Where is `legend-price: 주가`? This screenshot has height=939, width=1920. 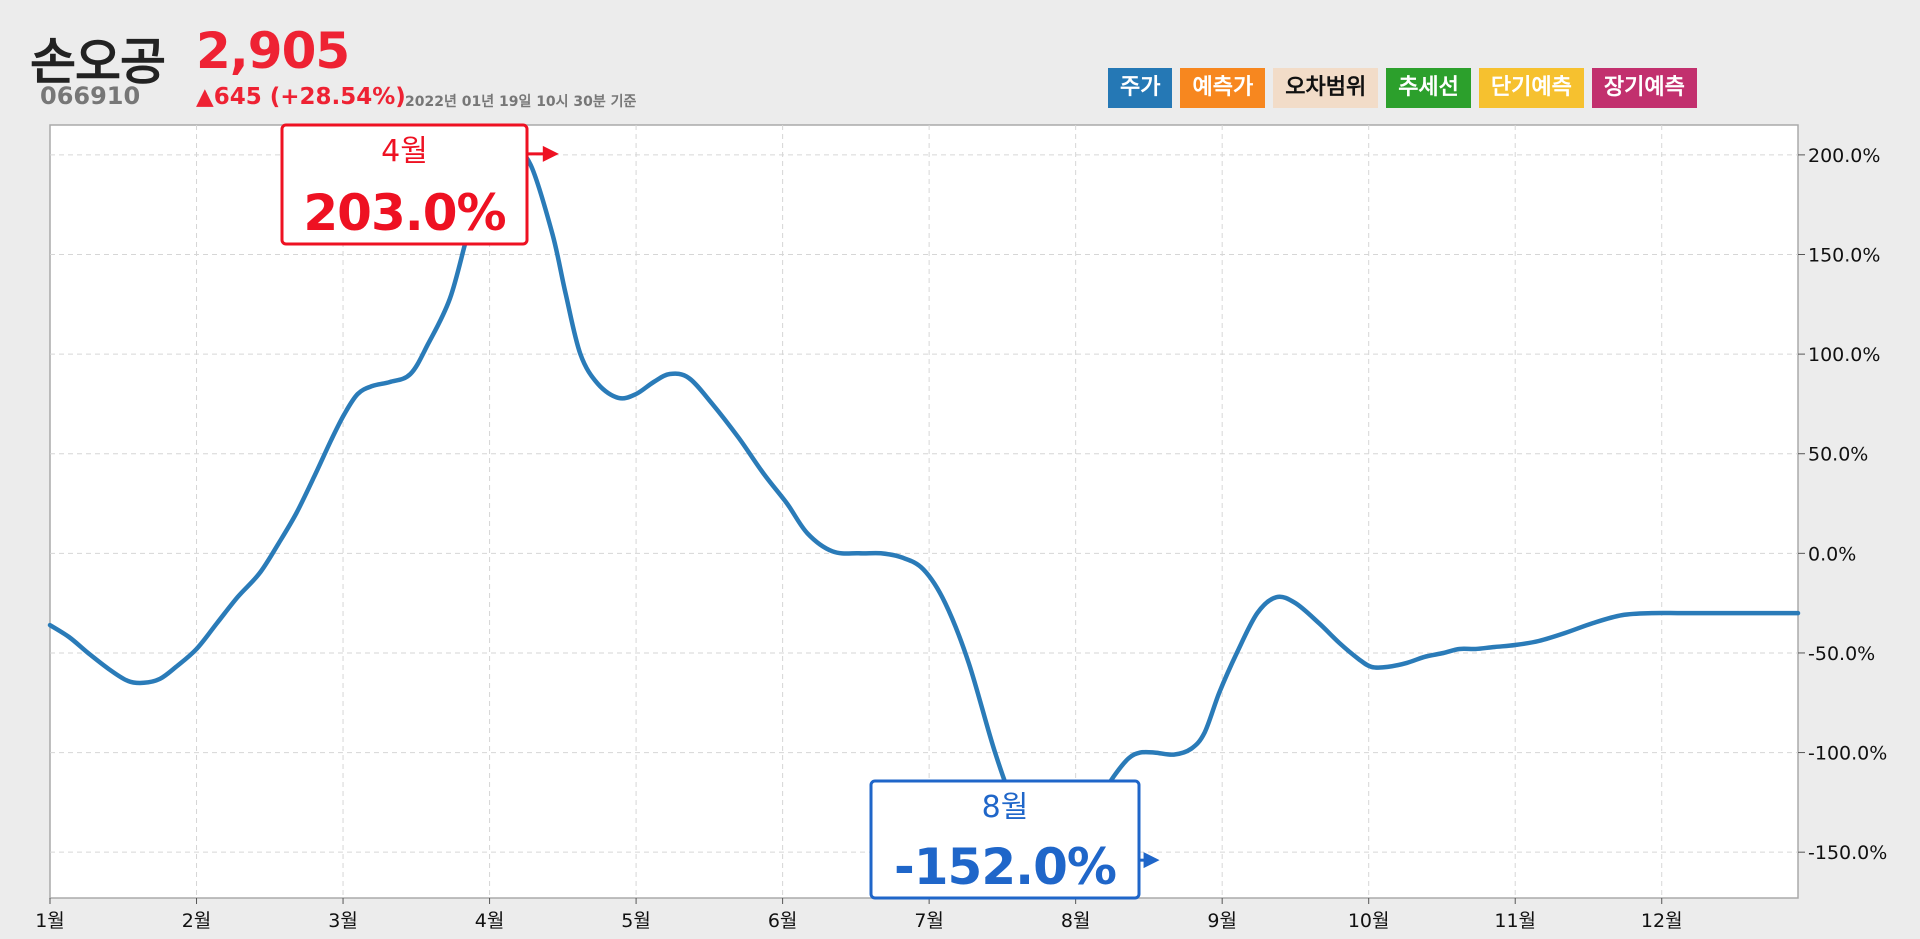
legend-price: 주가 is located at coordinates (1140, 88).